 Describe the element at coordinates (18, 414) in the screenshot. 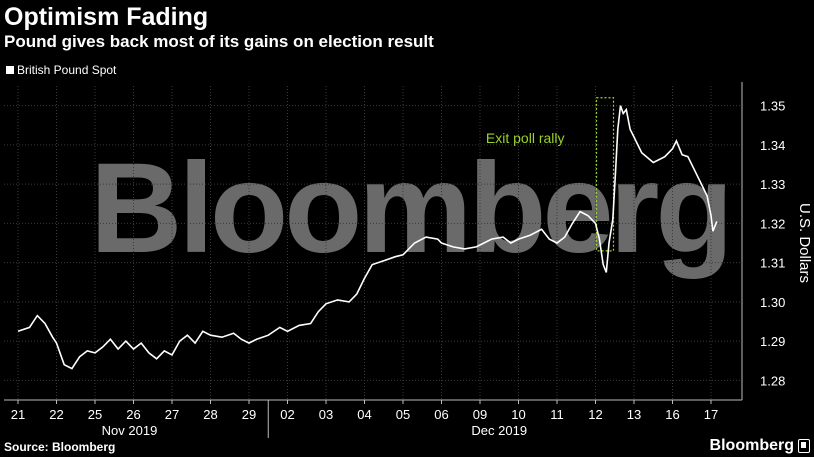

I see `x-tick-label: 21` at that location.